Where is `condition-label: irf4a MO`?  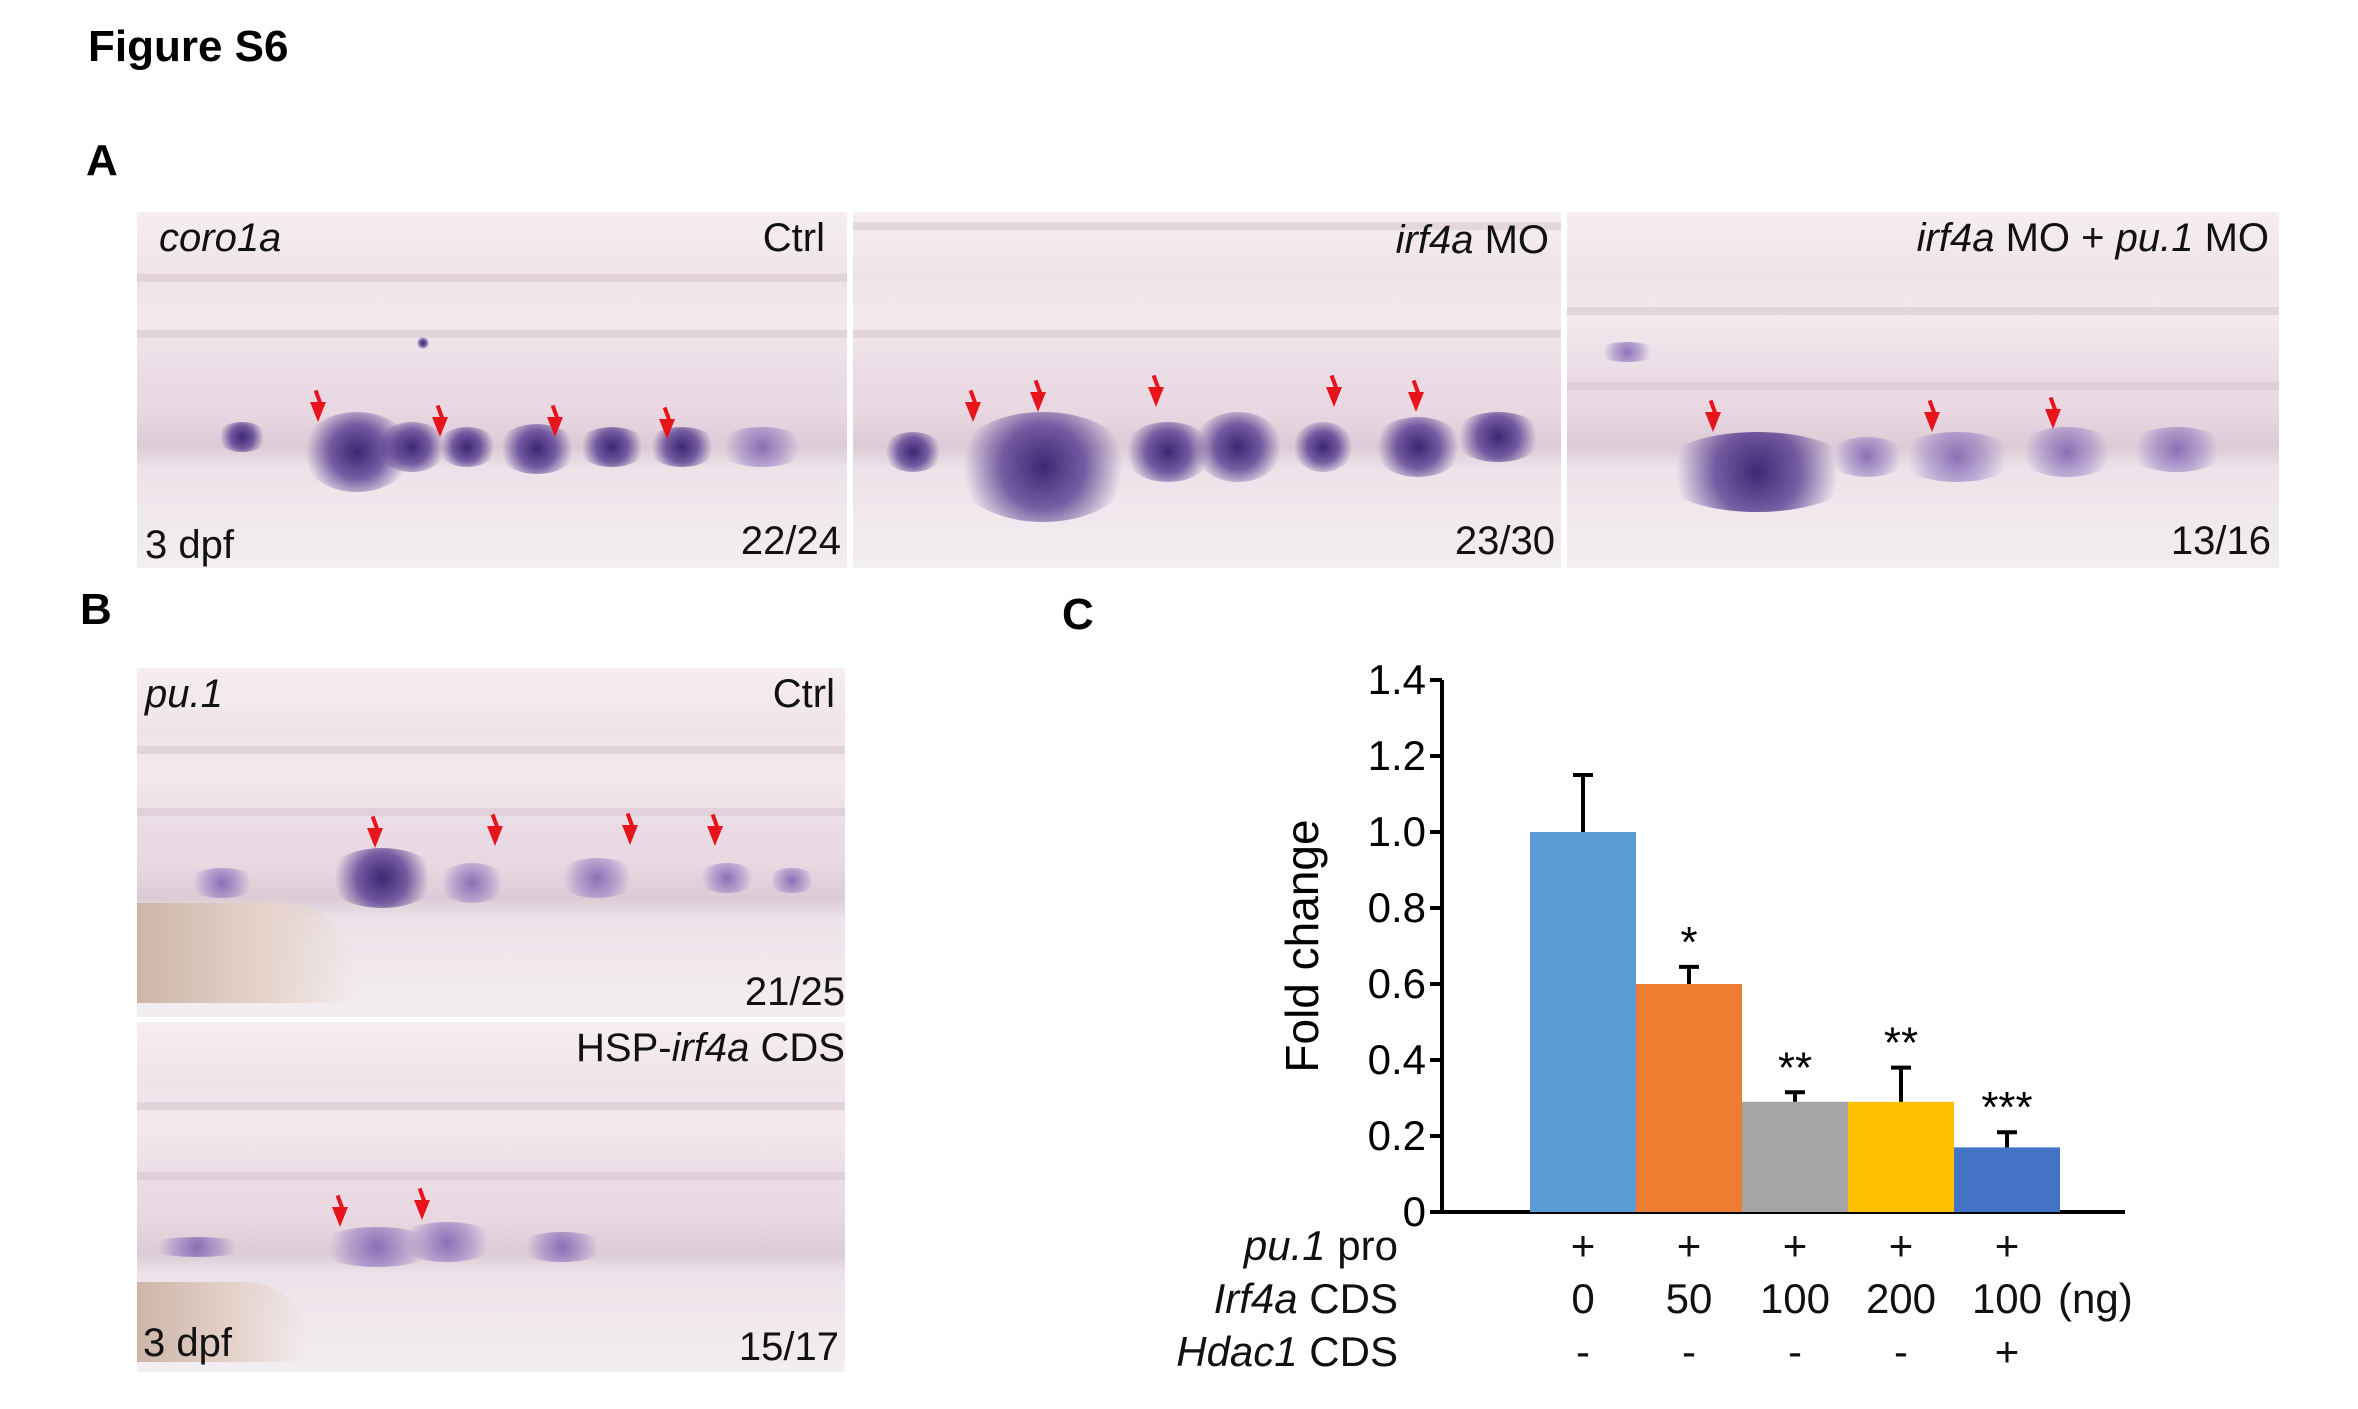 condition-label: irf4a MO is located at coordinates (1472, 240).